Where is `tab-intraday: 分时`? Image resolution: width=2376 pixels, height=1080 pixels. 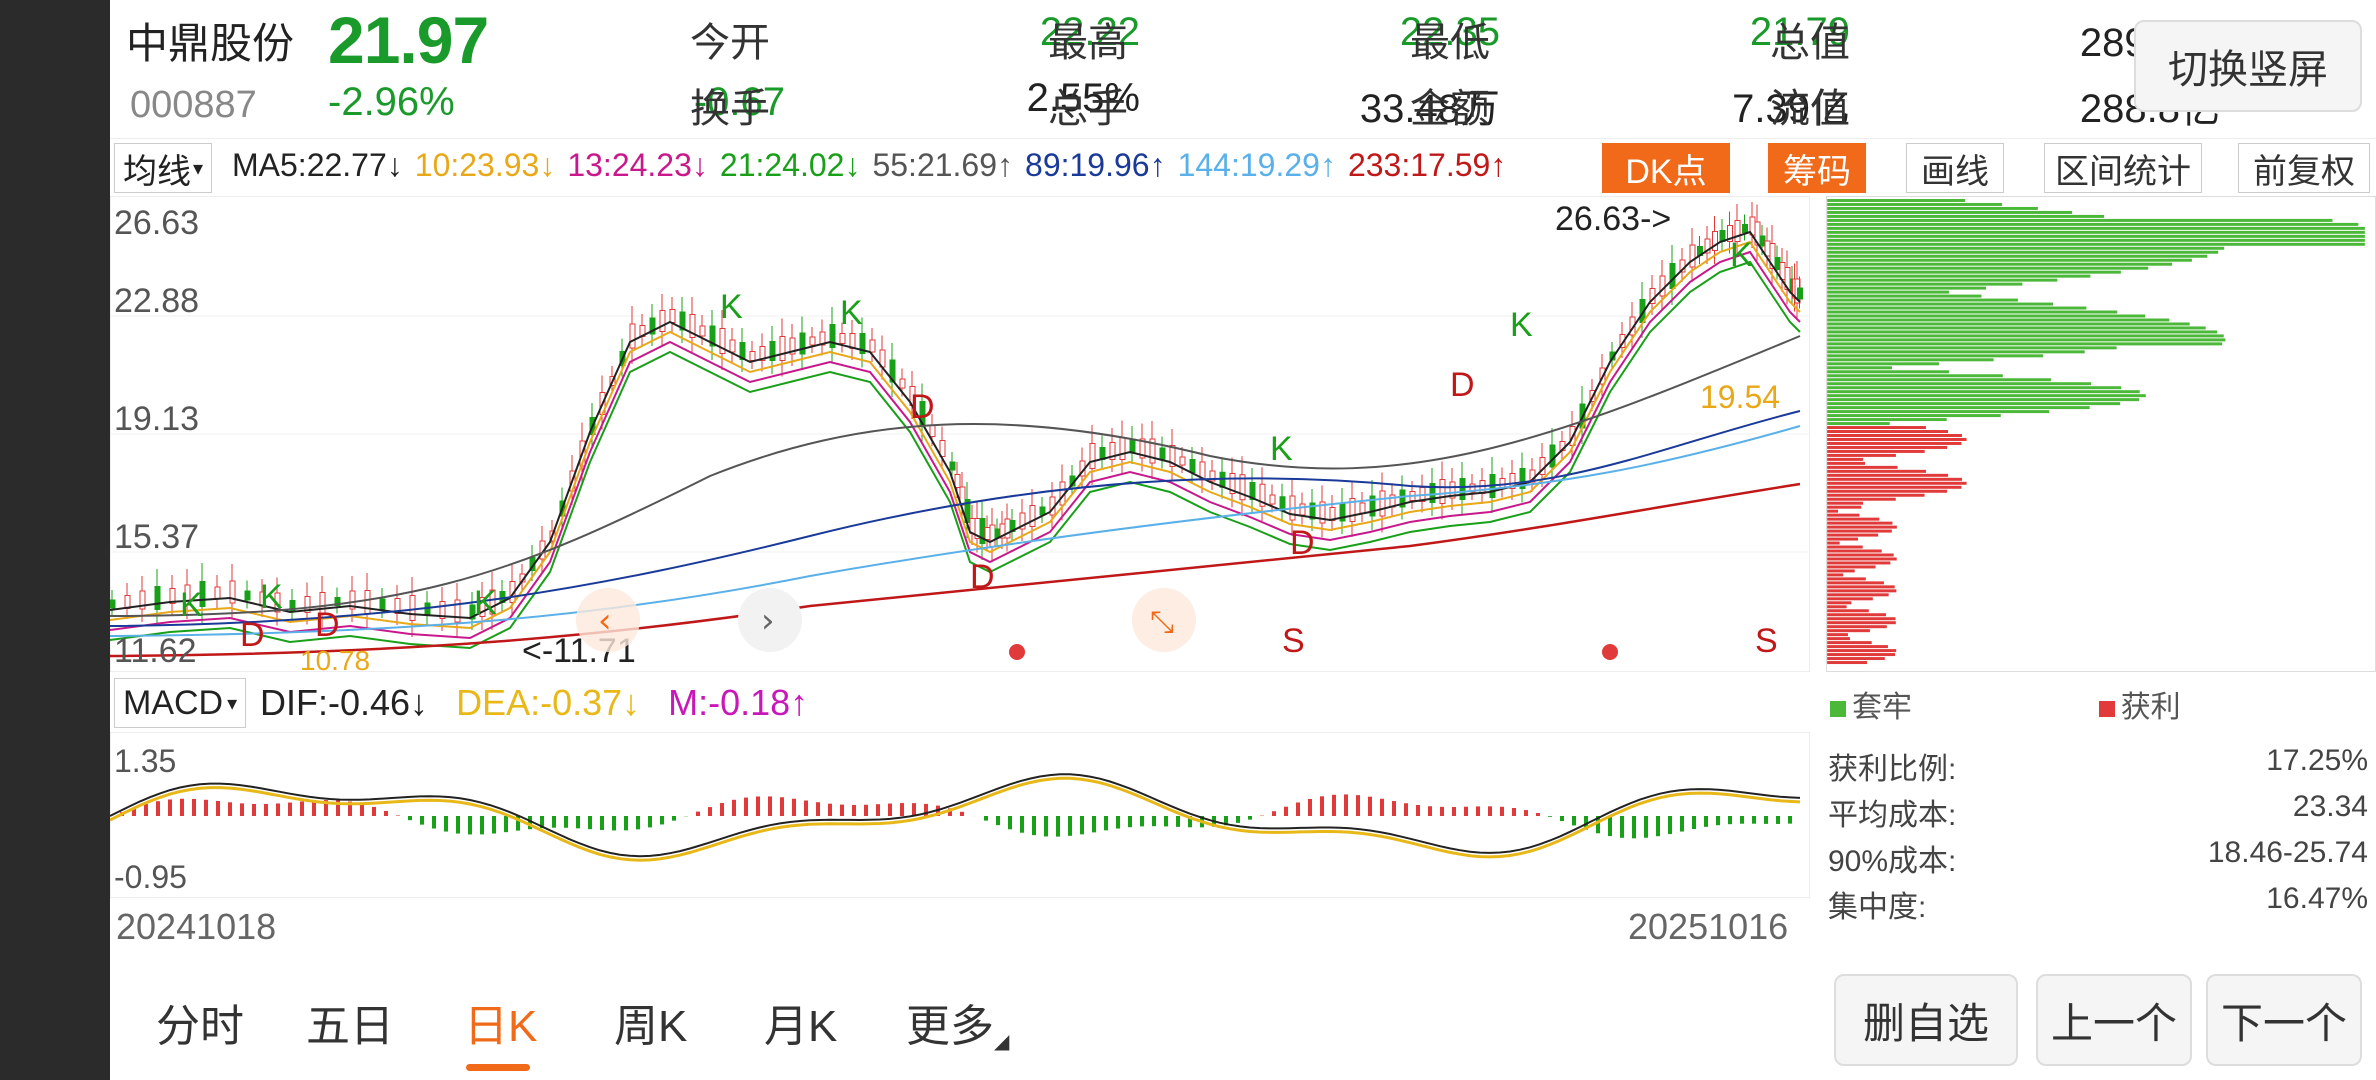
tab-intraday: 分时 is located at coordinates (200, 1026).